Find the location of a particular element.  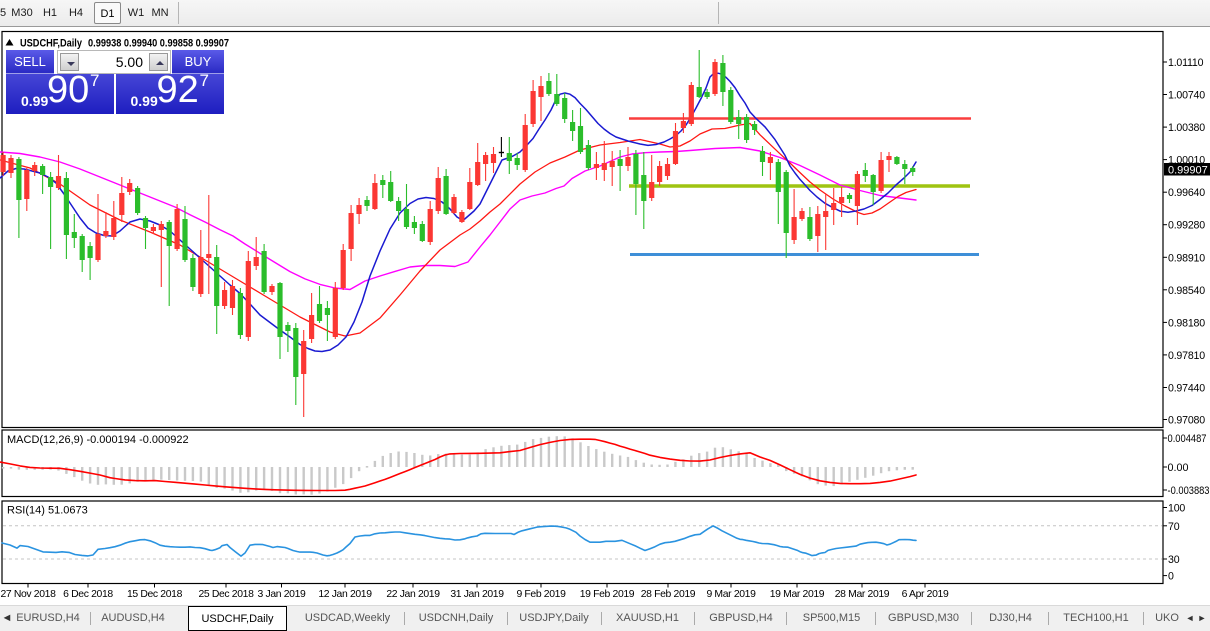

svg-text: USDCHF,Daily is located at coordinates (51, 44).